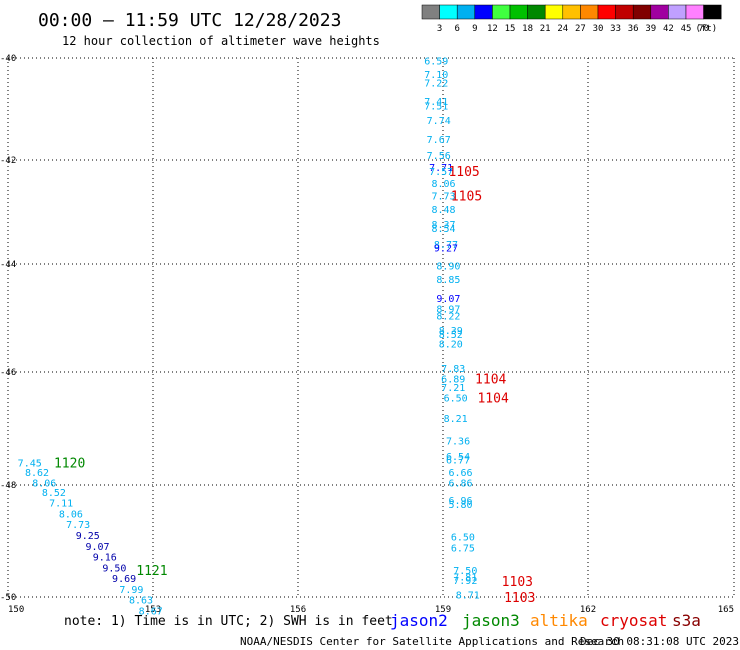  What do you see at coordinates (458, 442) in the screenshot?
I see `data-point-label: 7.36` at bounding box center [458, 442].